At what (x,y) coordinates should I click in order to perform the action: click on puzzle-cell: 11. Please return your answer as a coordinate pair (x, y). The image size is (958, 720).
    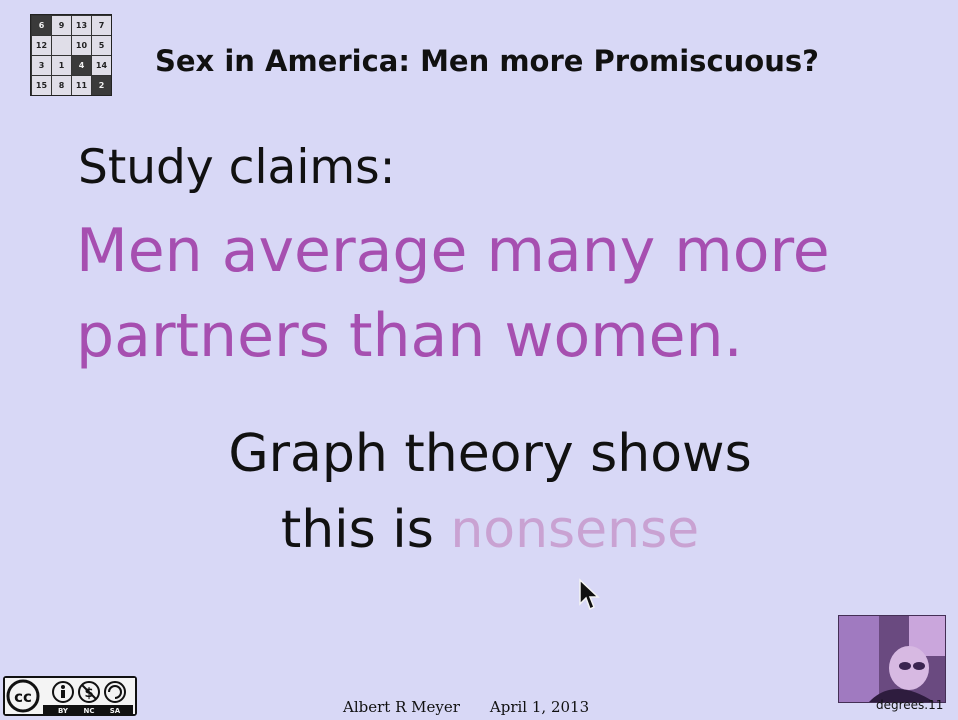
    Looking at the image, I should click on (81, 85).